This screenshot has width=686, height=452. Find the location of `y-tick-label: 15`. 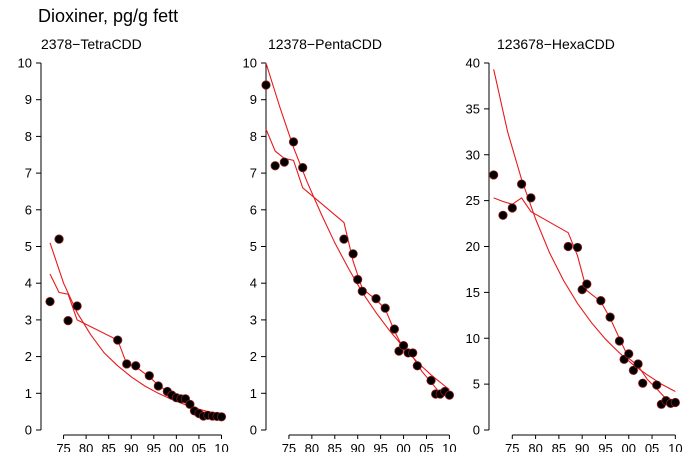

y-tick-label: 15 is located at coordinates (473, 292).